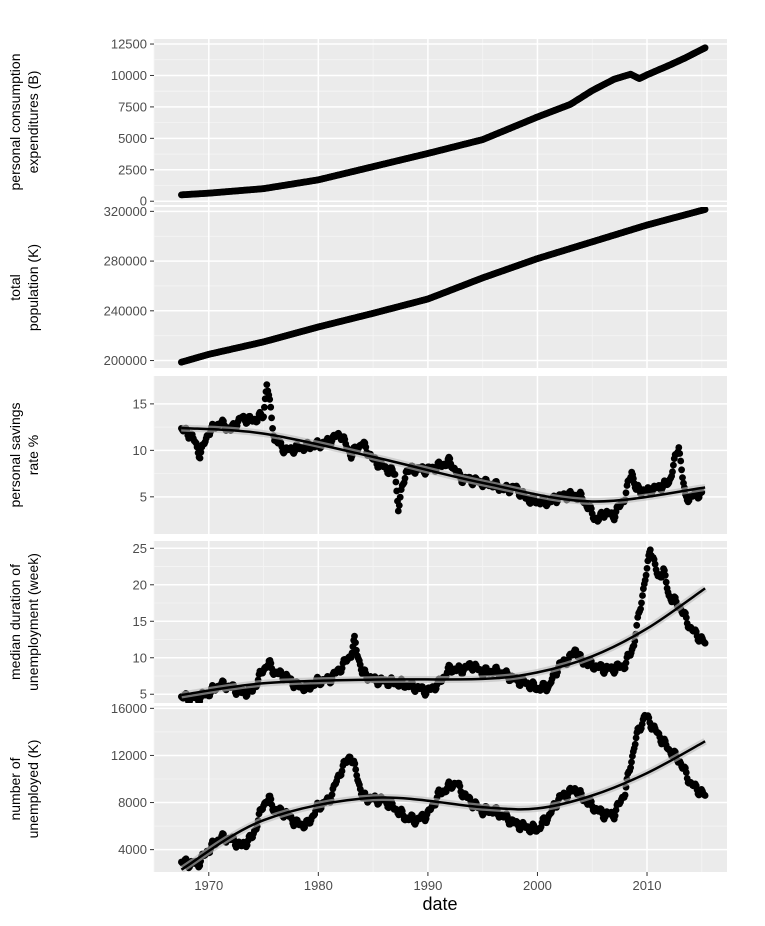  I want to click on y-axis-title: median duration of unemployment (week), so click(24, 622).